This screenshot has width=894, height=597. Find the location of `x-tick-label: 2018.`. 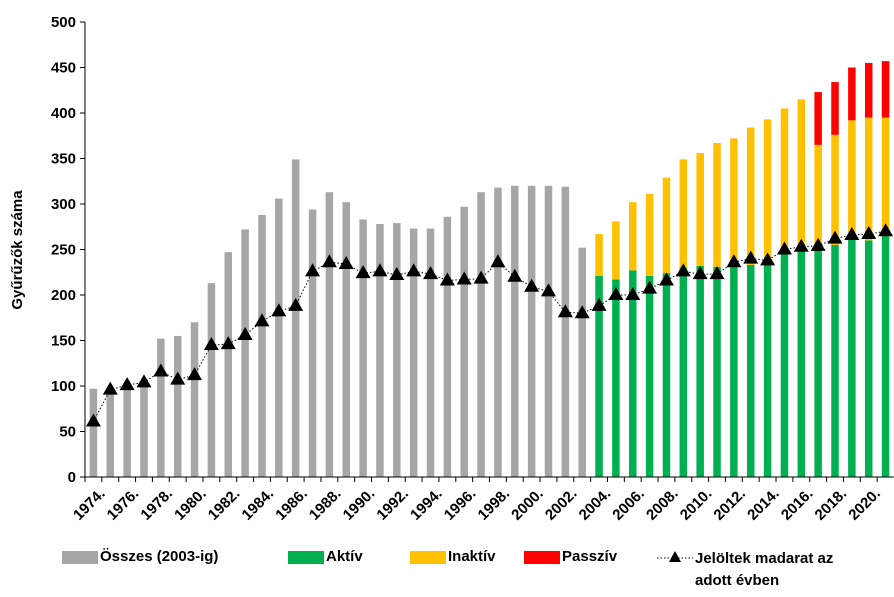

x-tick-label: 2018. is located at coordinates (831, 504).